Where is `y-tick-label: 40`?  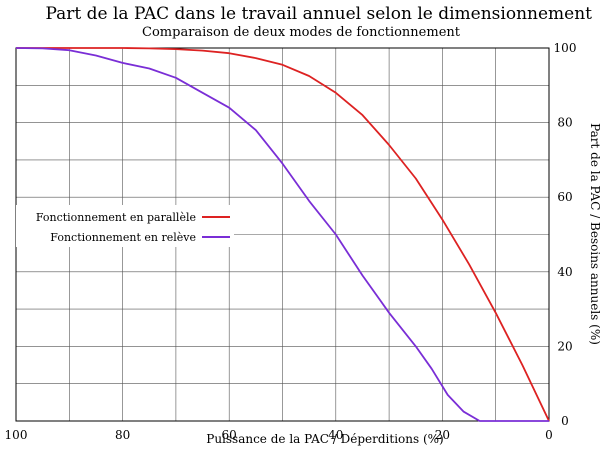 y-tick-label: 40 is located at coordinates (564, 272).